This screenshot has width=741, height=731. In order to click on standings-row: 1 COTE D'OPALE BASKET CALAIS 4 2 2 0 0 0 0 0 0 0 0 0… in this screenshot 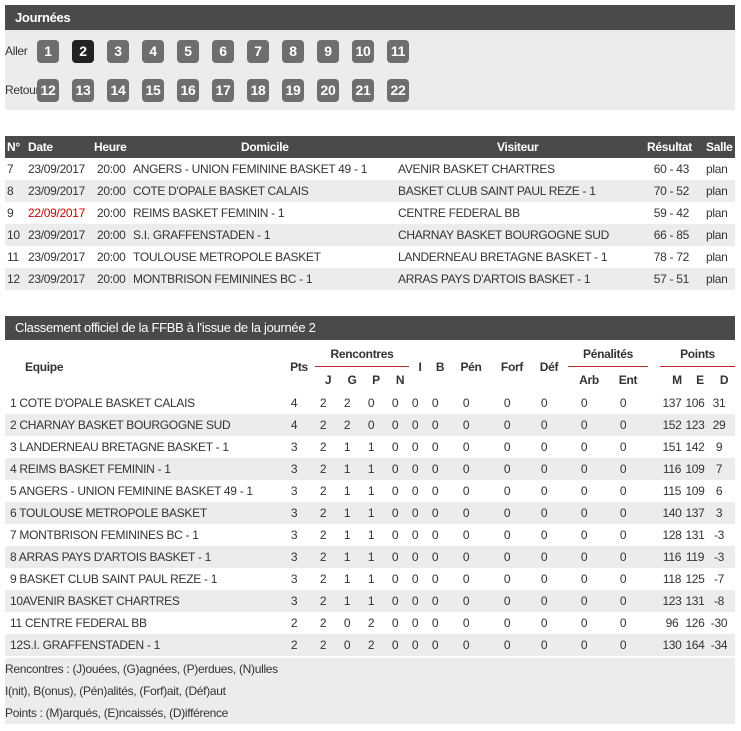, I will do `click(370, 403)`.